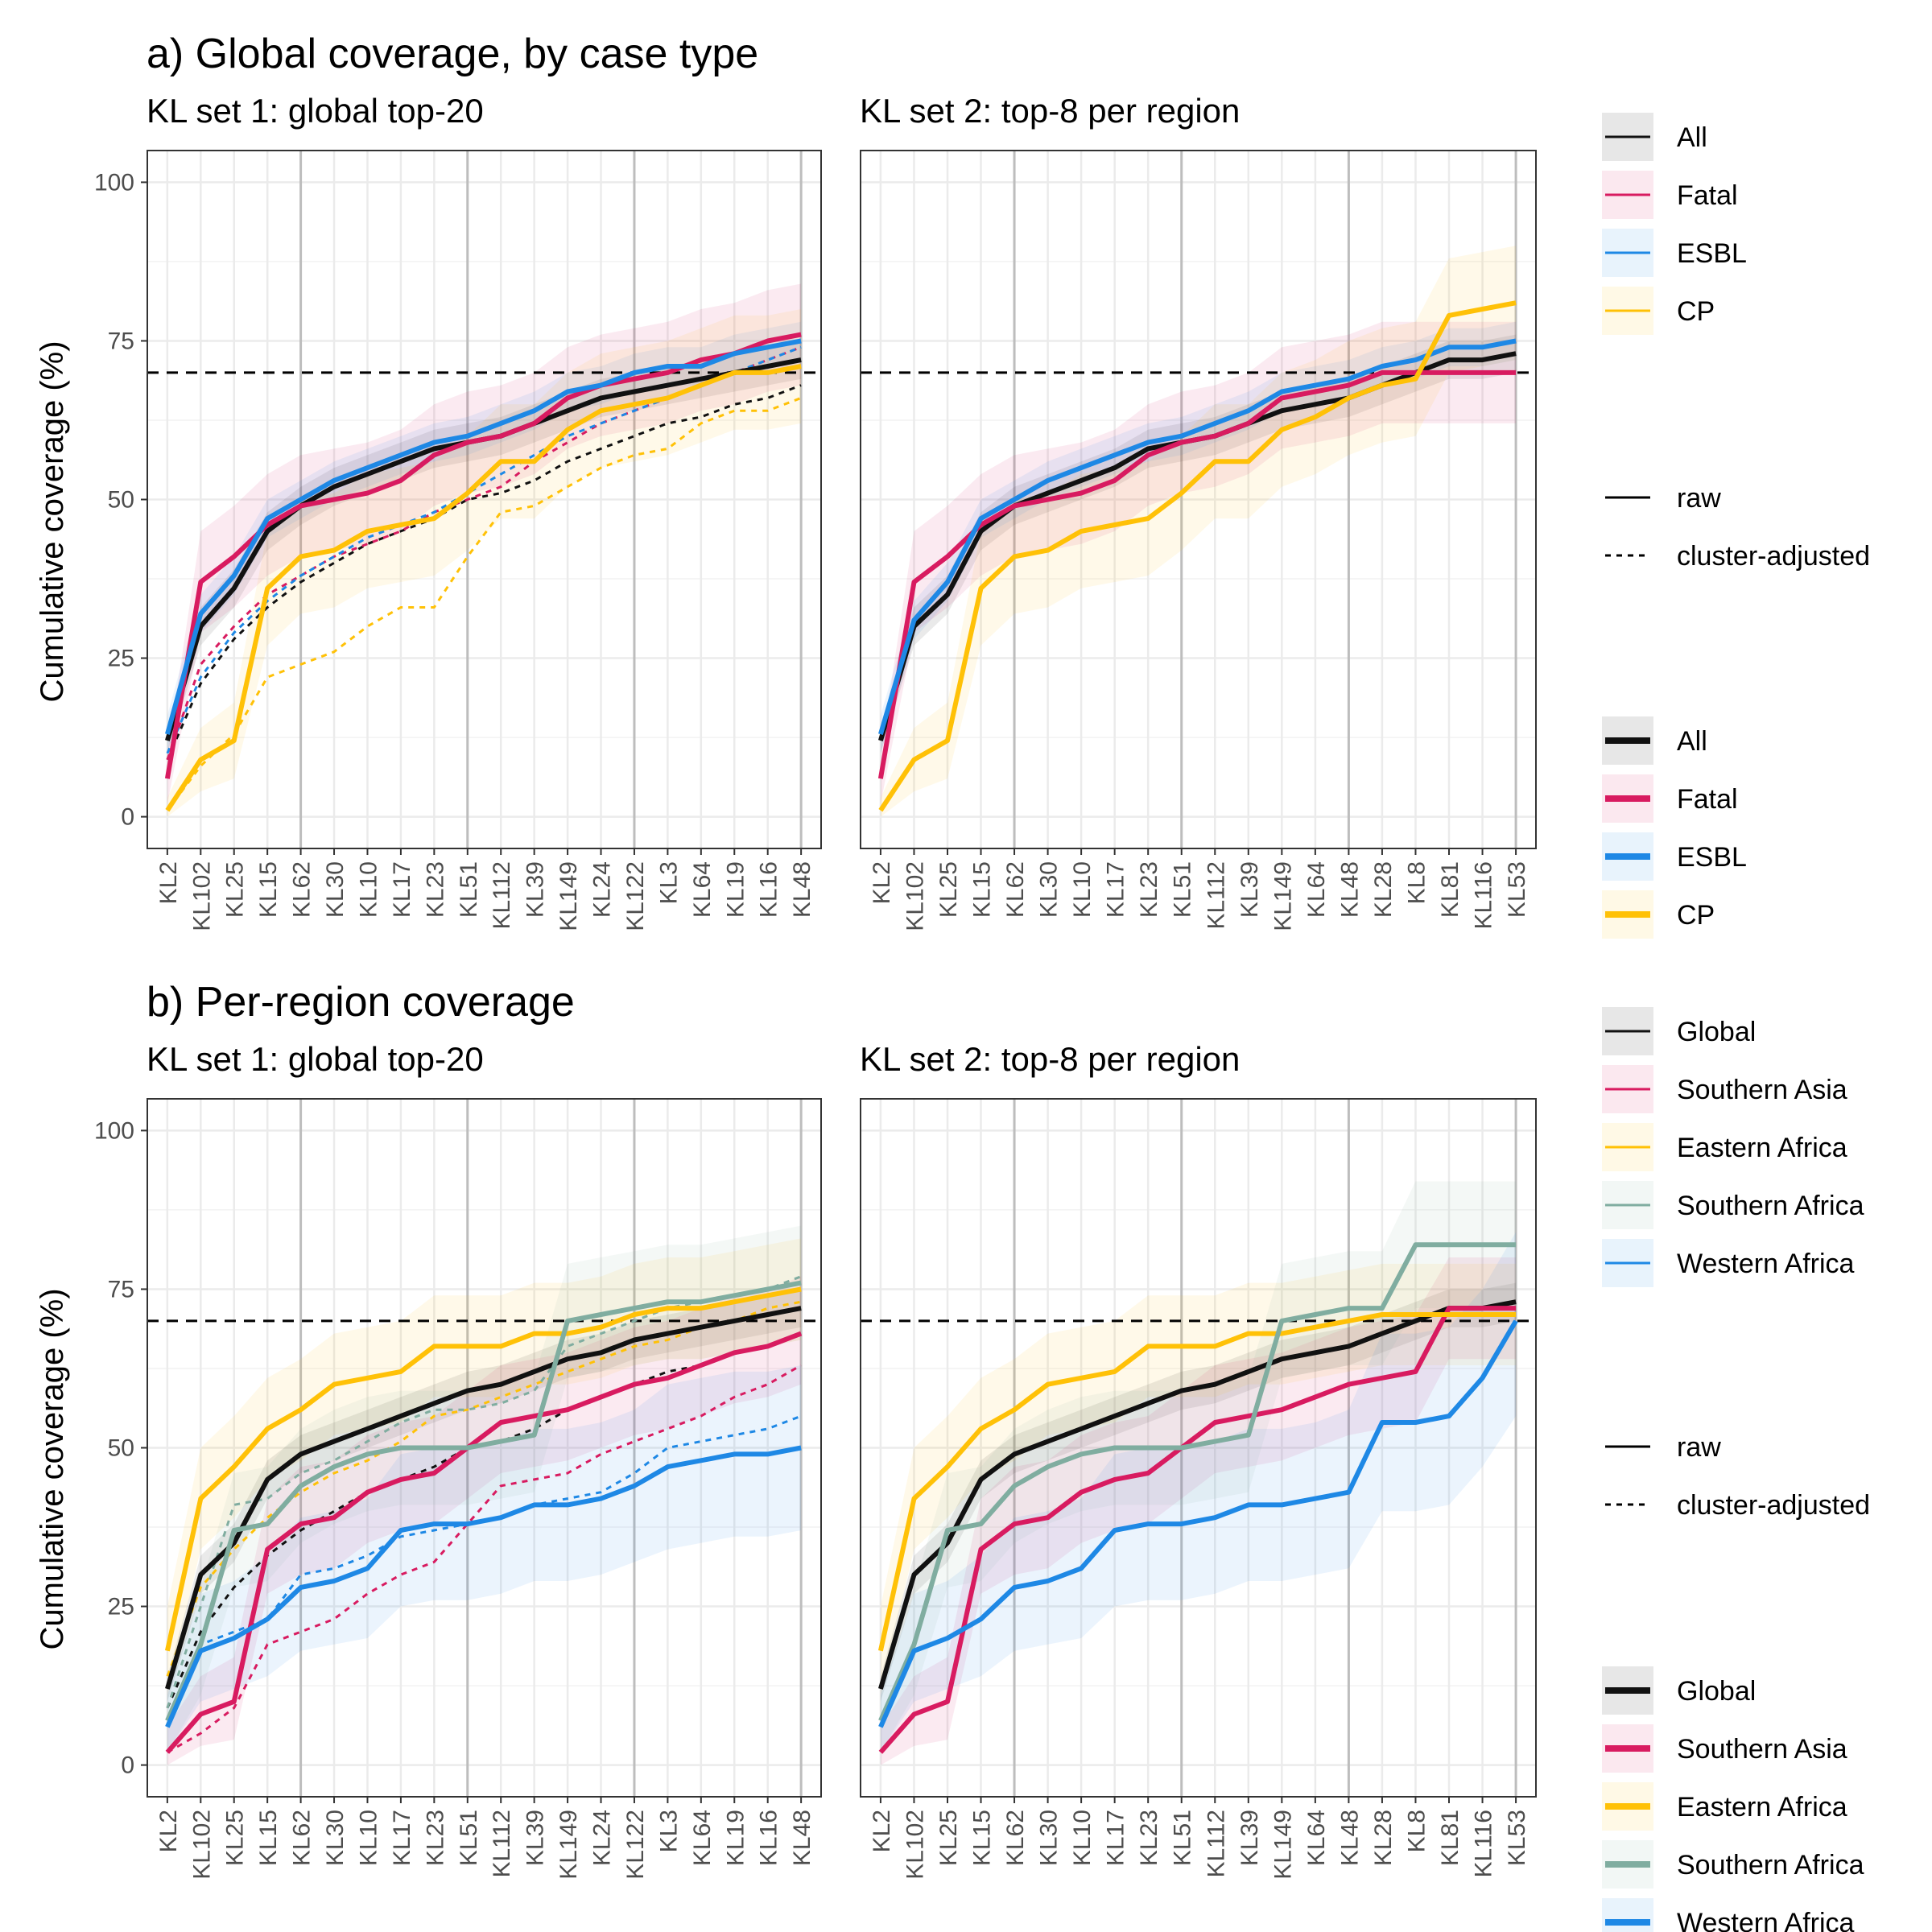 This screenshot has width=1932, height=1932. What do you see at coordinates (1450, 1838) in the screenshot?
I see `x-tick-label: KL81` at bounding box center [1450, 1838].